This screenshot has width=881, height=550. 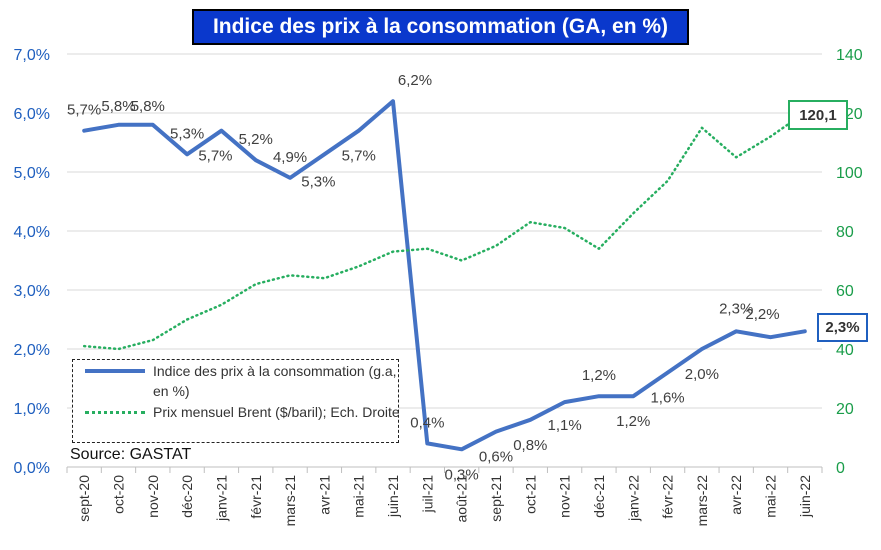 I want to click on x-tick-label: juil-21, so click(x=427, y=494).